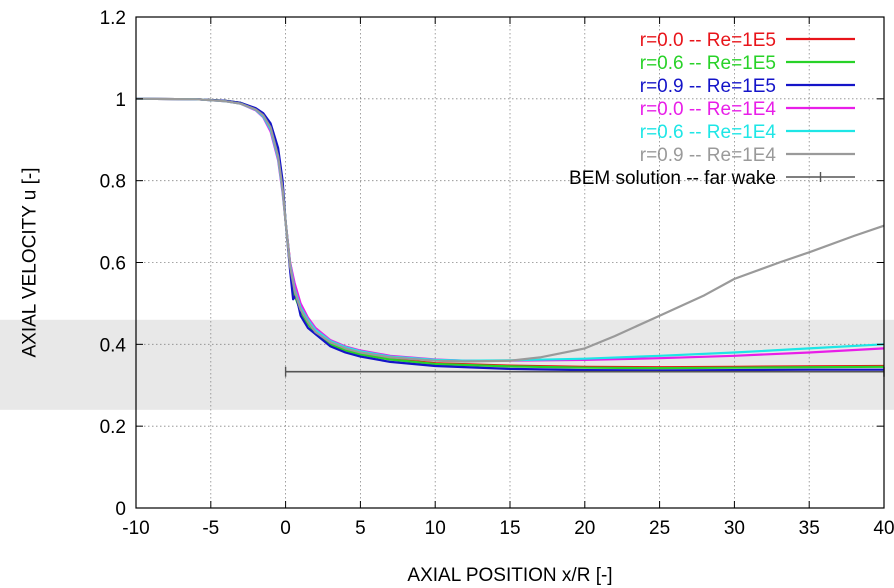 The height and width of the screenshot is (588, 894). I want to click on x-tick-label: 15, so click(509, 528).